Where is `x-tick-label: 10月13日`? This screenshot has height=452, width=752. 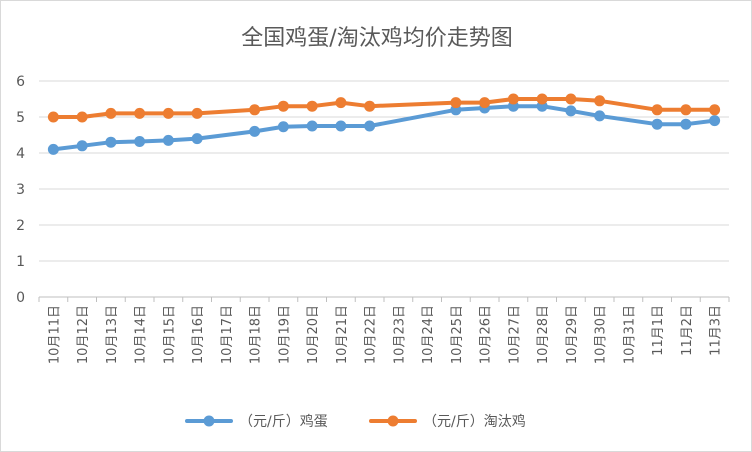 x-tick-label: 10月13日 is located at coordinates (112, 334).